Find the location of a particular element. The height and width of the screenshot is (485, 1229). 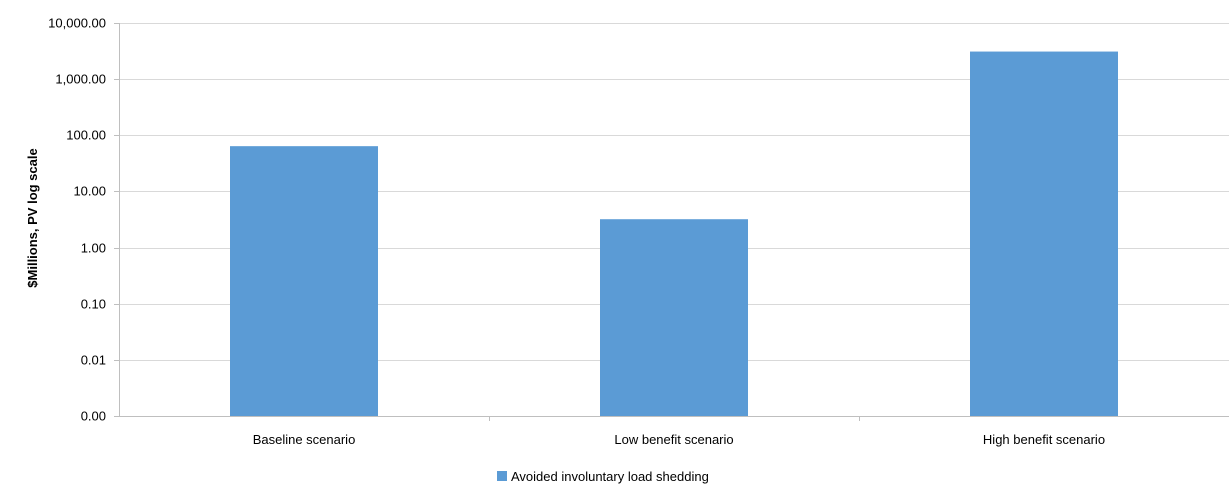

y-tick-label: 1,000.00 is located at coordinates (80, 79).